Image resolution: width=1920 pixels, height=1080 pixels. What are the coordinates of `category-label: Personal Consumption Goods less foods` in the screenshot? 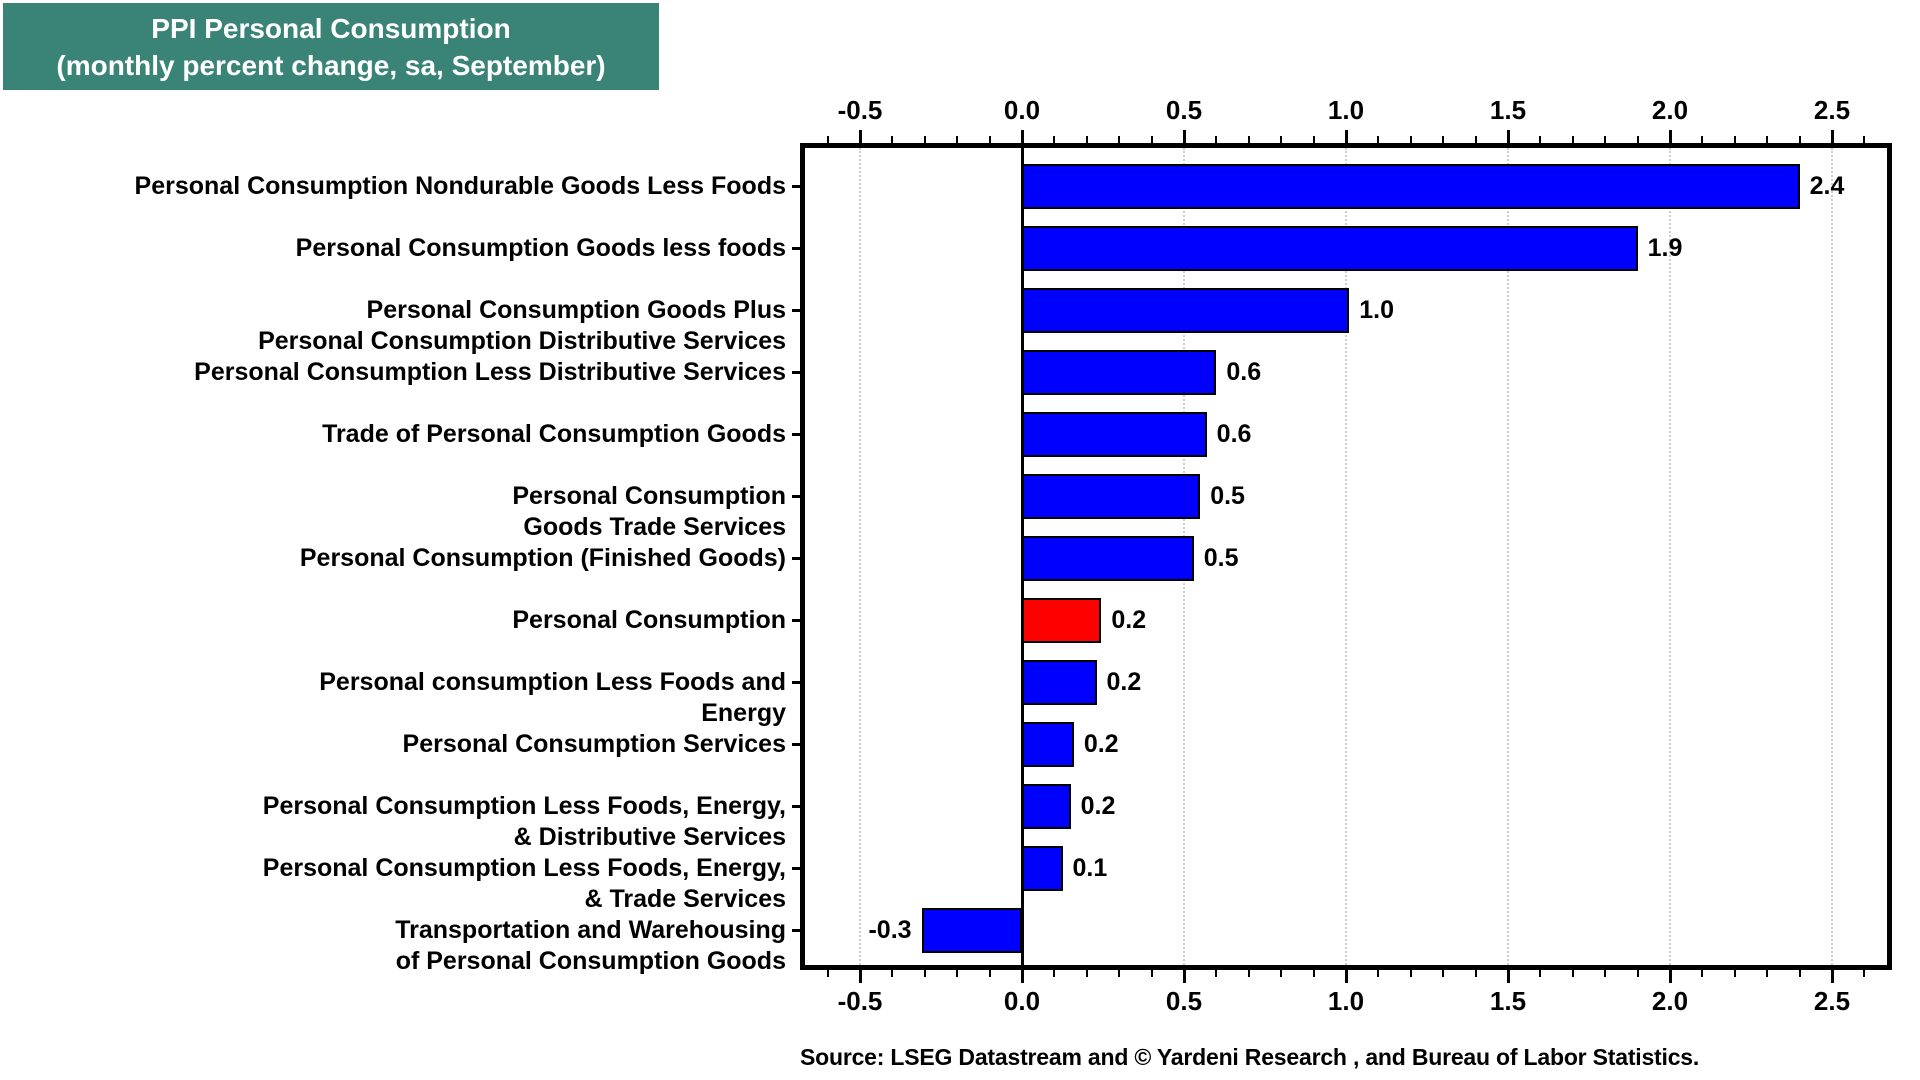 It's located at (541, 248).